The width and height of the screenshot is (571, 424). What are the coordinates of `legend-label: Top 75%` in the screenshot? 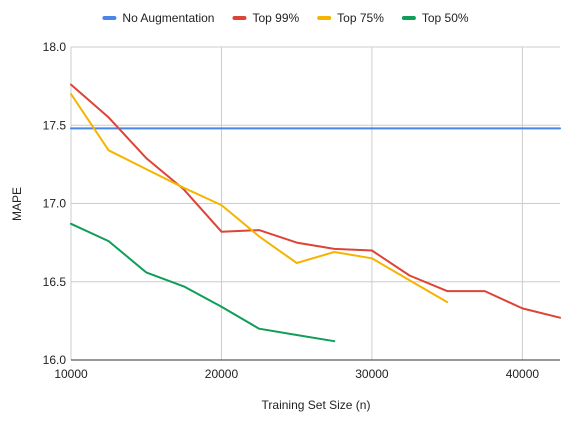 It's located at (360, 18).